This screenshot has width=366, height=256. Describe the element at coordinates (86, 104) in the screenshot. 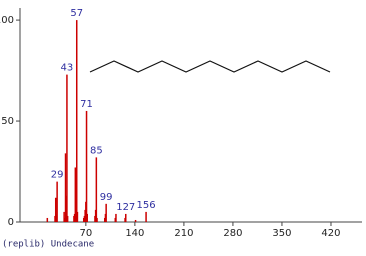

I see `peak-label: 71` at that location.